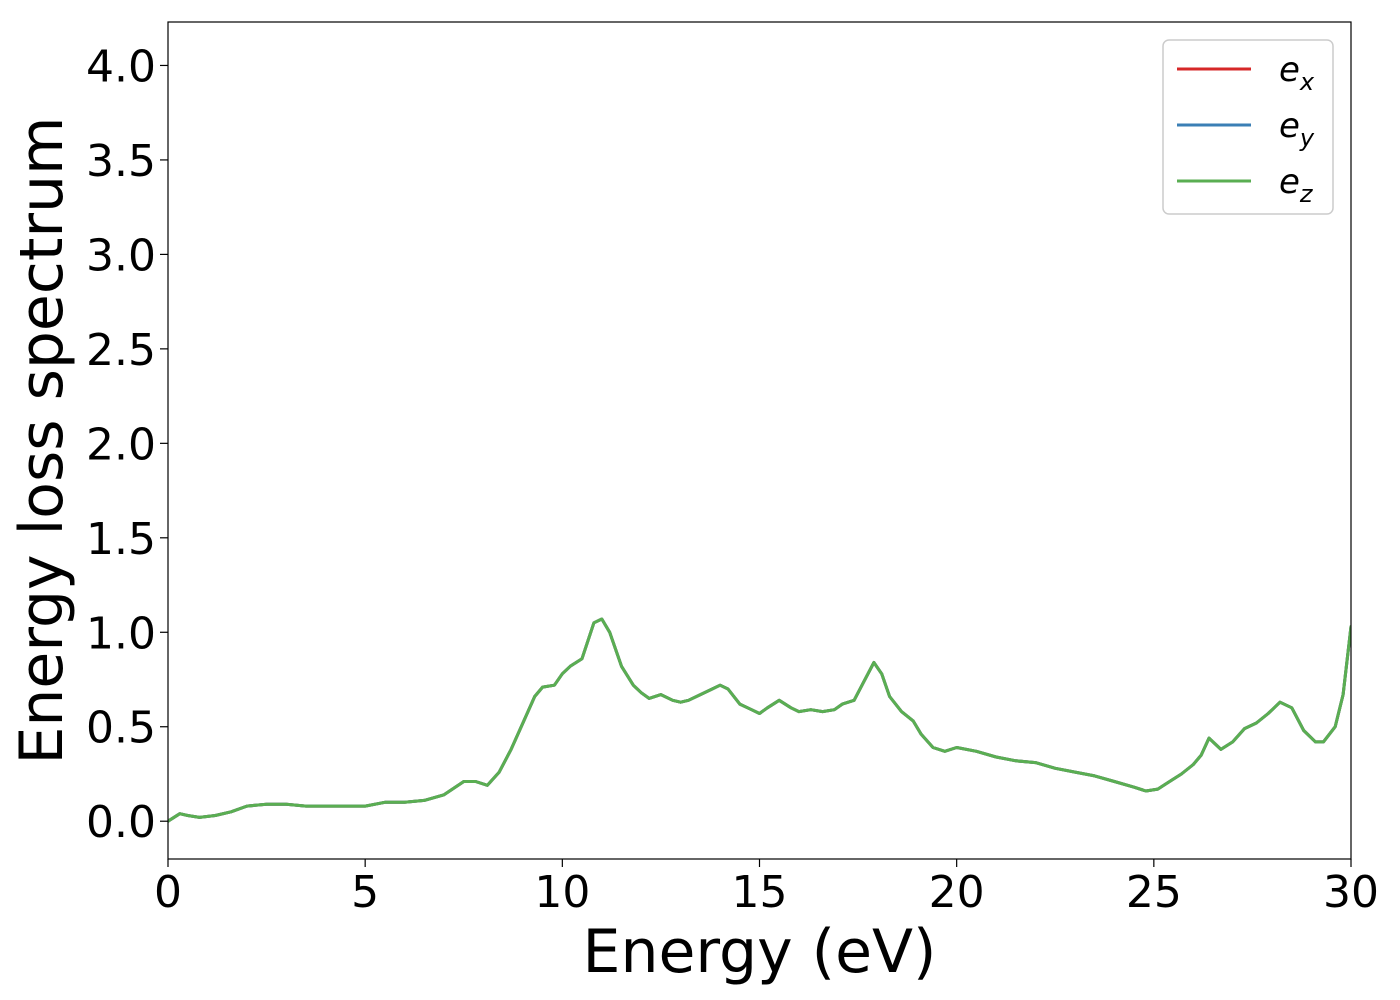  I want to click on x-tick-label: 15, so click(760, 892).